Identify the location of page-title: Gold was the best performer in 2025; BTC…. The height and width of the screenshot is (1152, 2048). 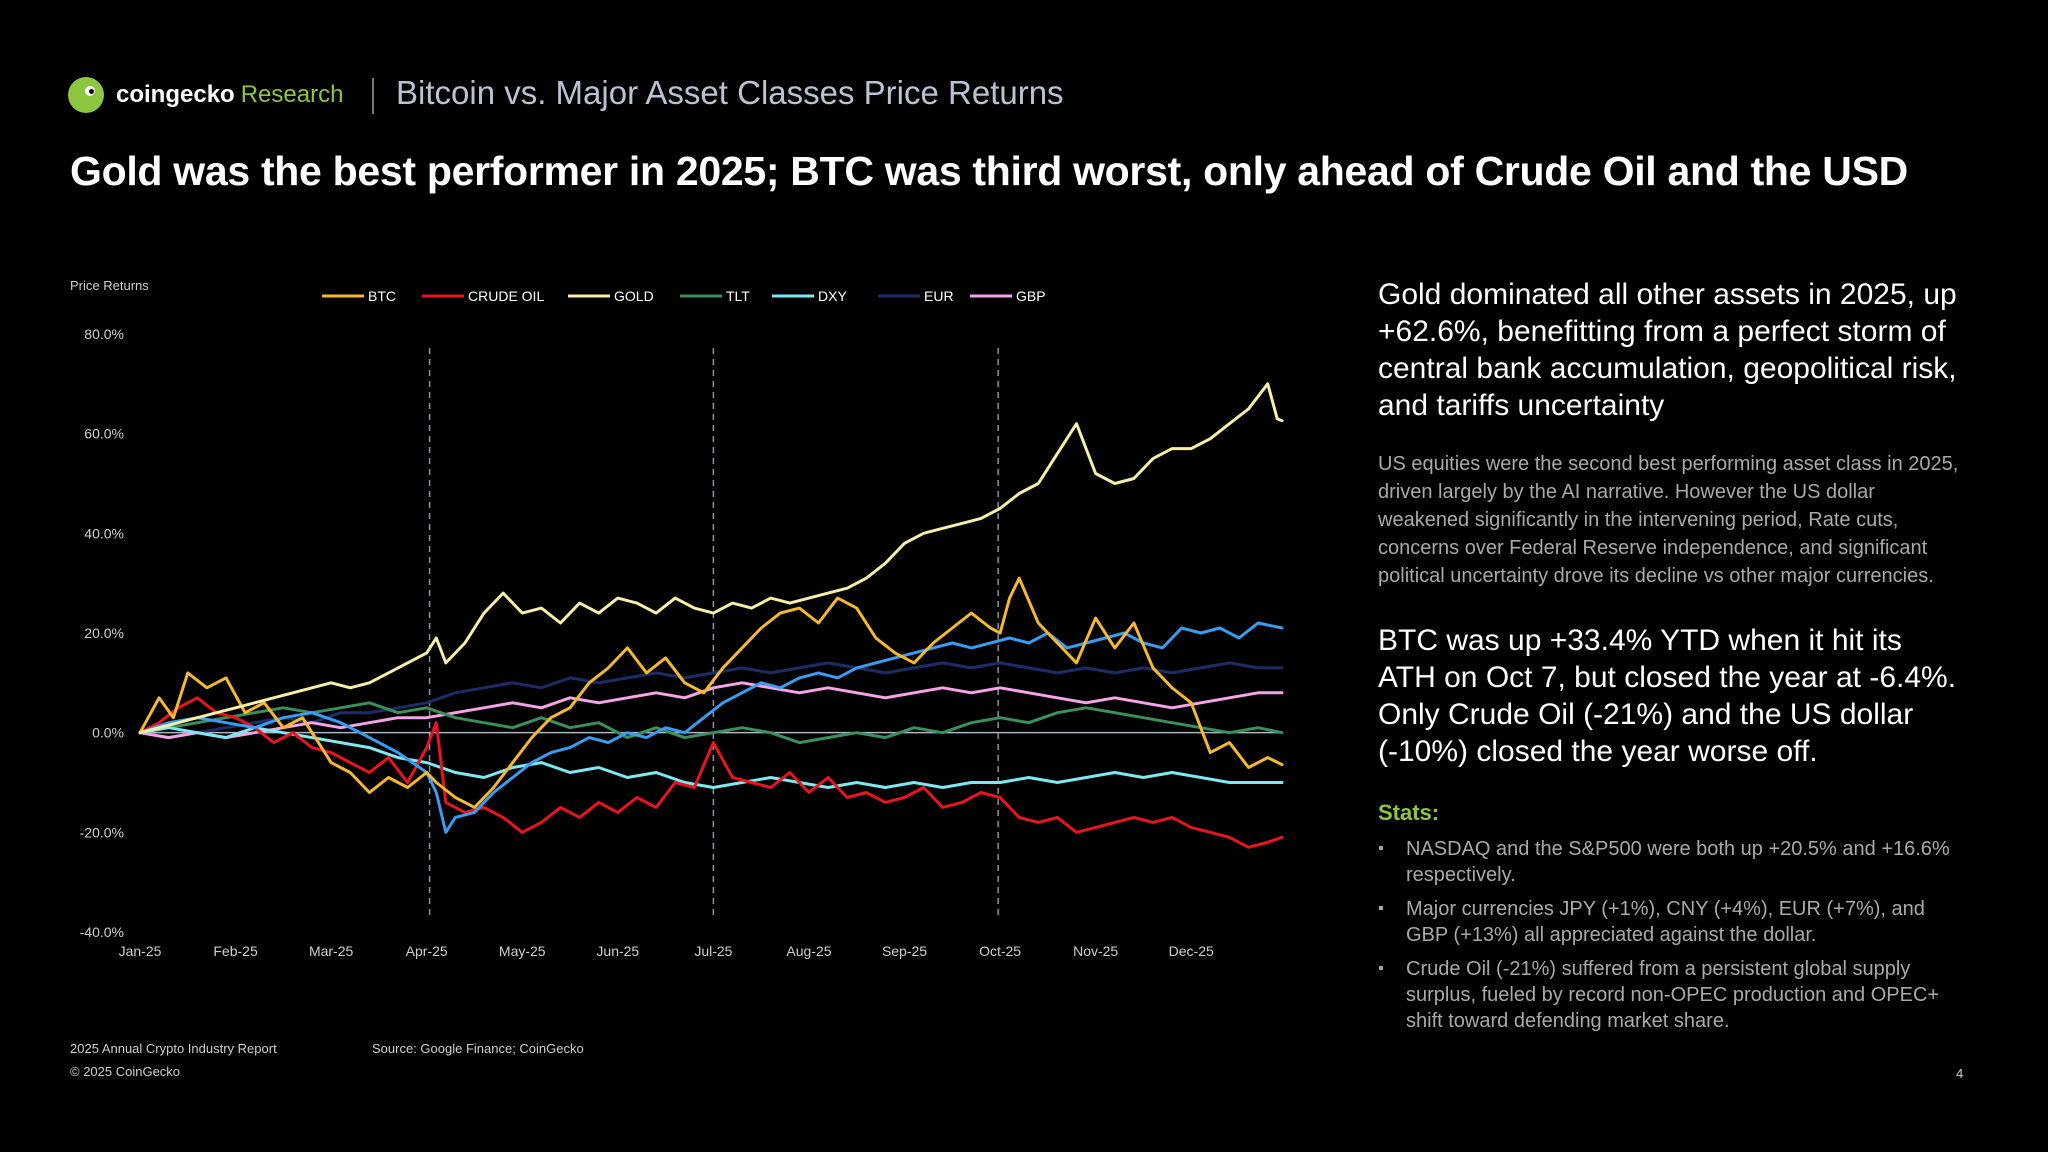
(989, 171).